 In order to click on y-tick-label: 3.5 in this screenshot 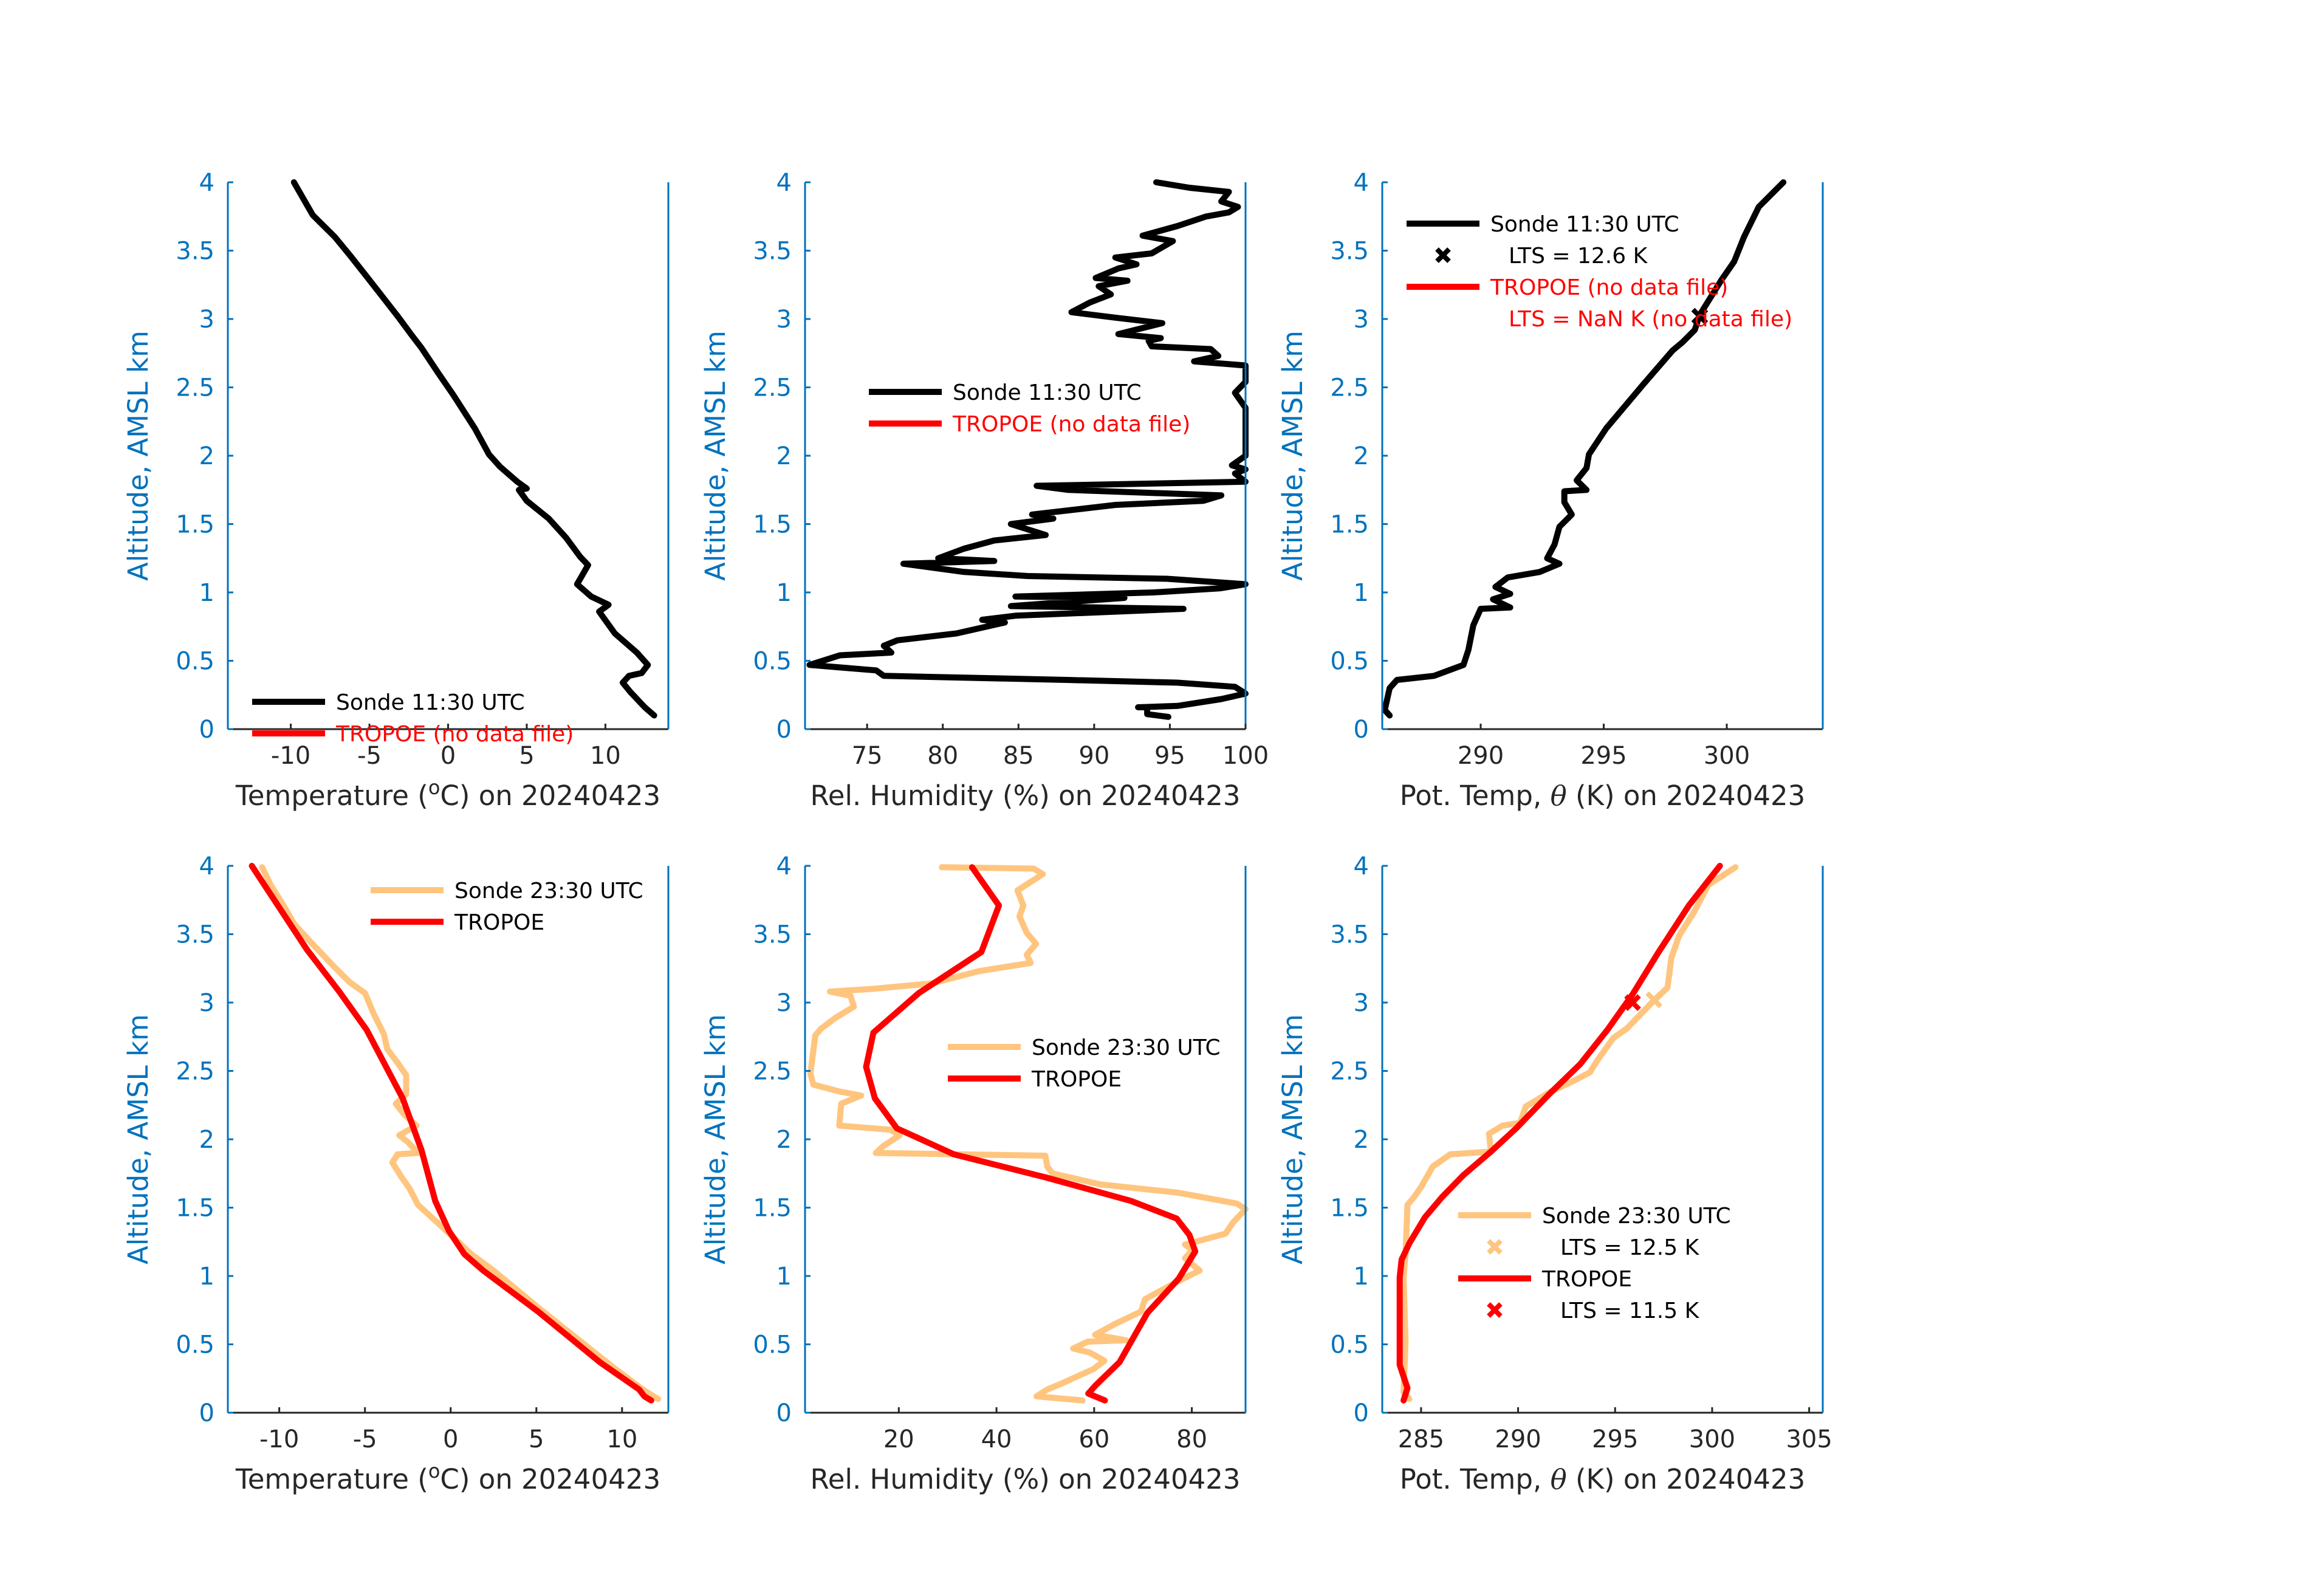, I will do `click(773, 252)`.